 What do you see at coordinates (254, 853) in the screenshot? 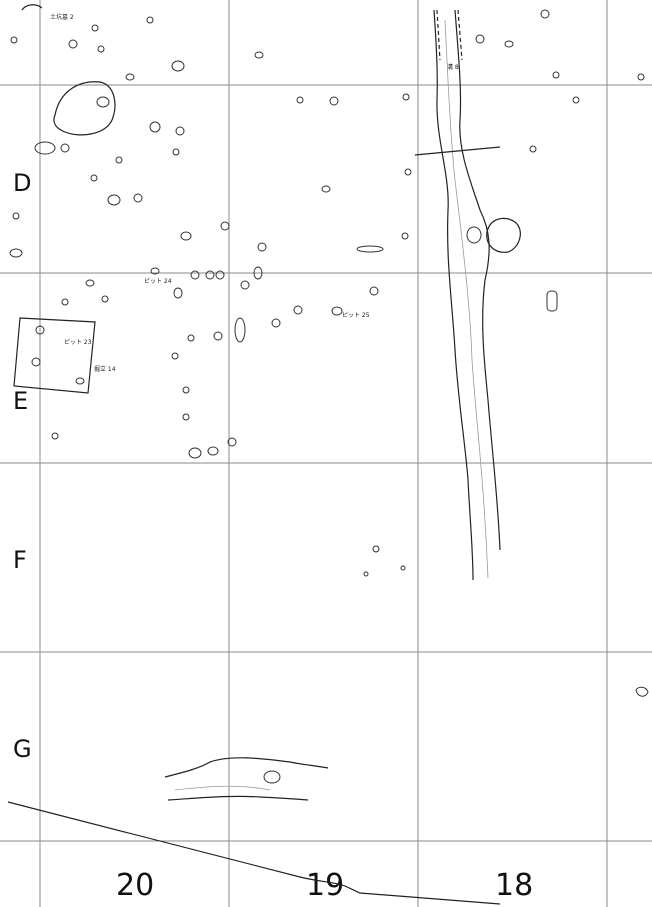
I see `diagonal-boundary-line` at bounding box center [254, 853].